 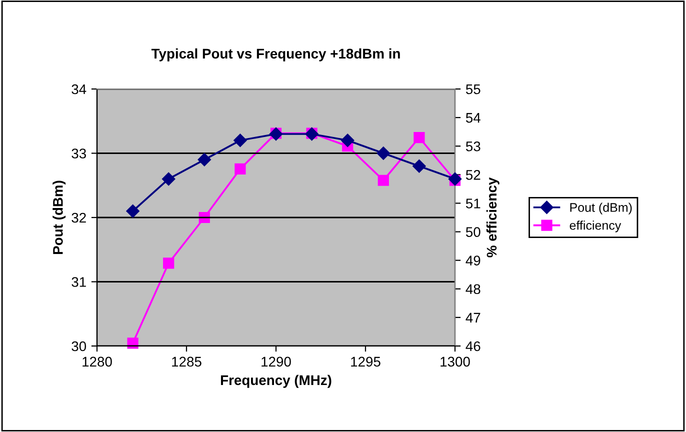 I want to click on x-tick-label: 1290, so click(x=276, y=361).